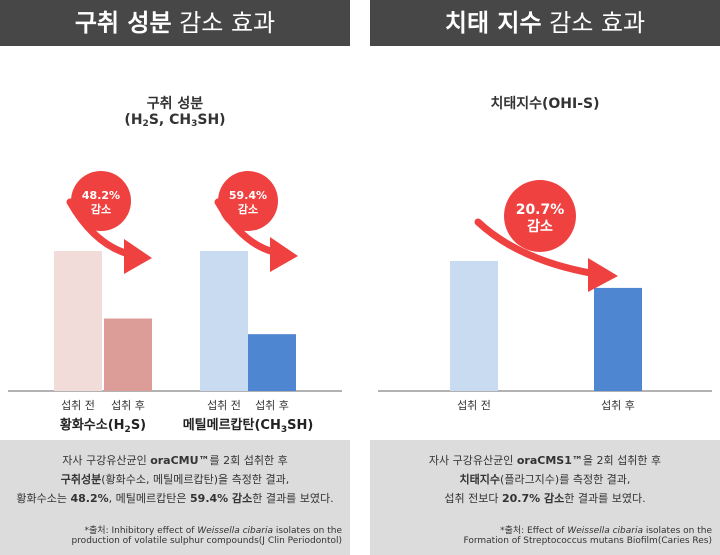 This screenshot has height=555, width=720. I want to click on ch3sh-badge, so click(248, 201).